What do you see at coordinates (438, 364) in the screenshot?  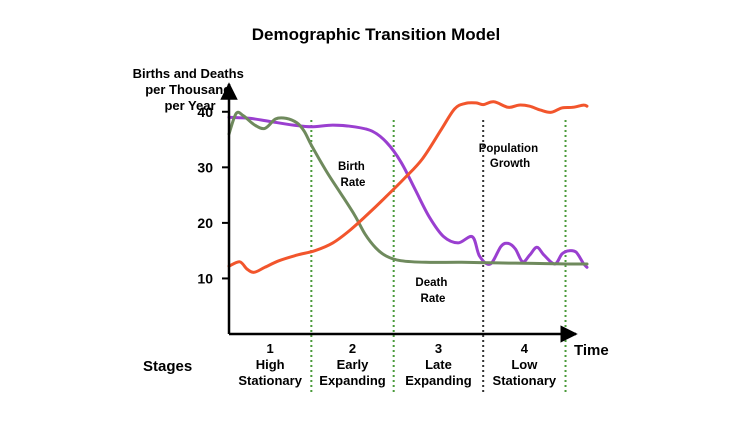 I see `stage-3-label-line-1: Late` at bounding box center [438, 364].